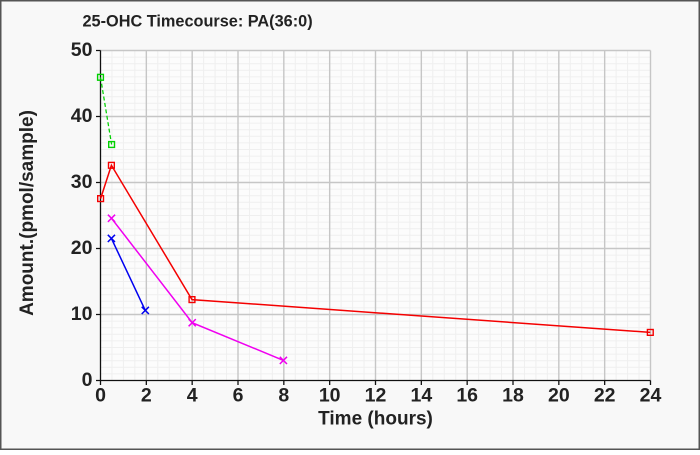 The image size is (700, 455). What do you see at coordinates (651, 396) in the screenshot?
I see `svg-text: 24` at bounding box center [651, 396].